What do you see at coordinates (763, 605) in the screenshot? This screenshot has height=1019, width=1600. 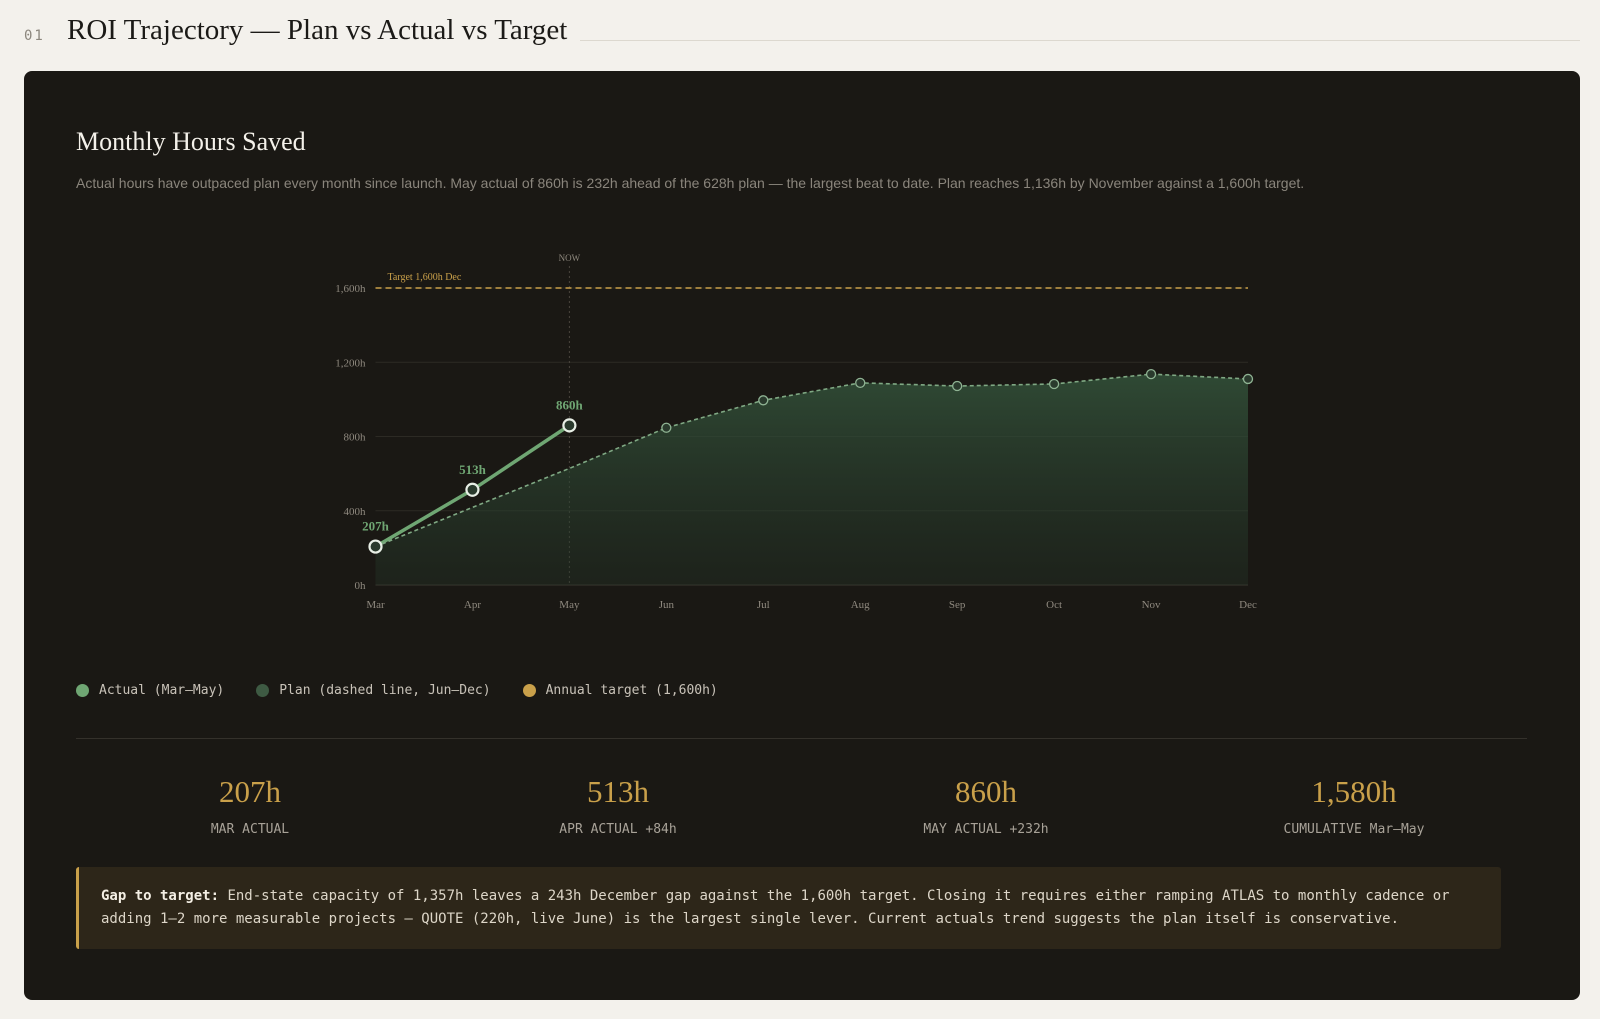 I see `x-tick-label: Jul` at bounding box center [763, 605].